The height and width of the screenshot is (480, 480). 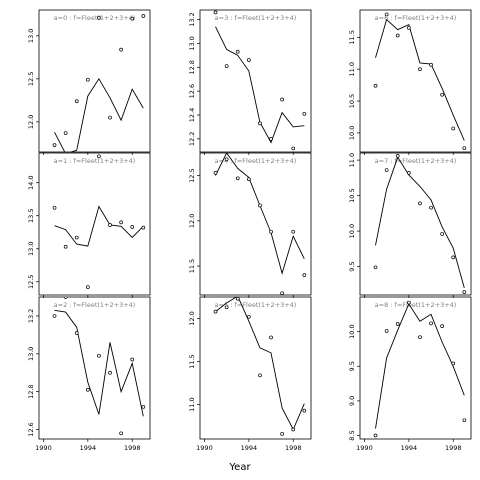 I want to click on y-tick-label: 11.5, so click(x=192, y=361).